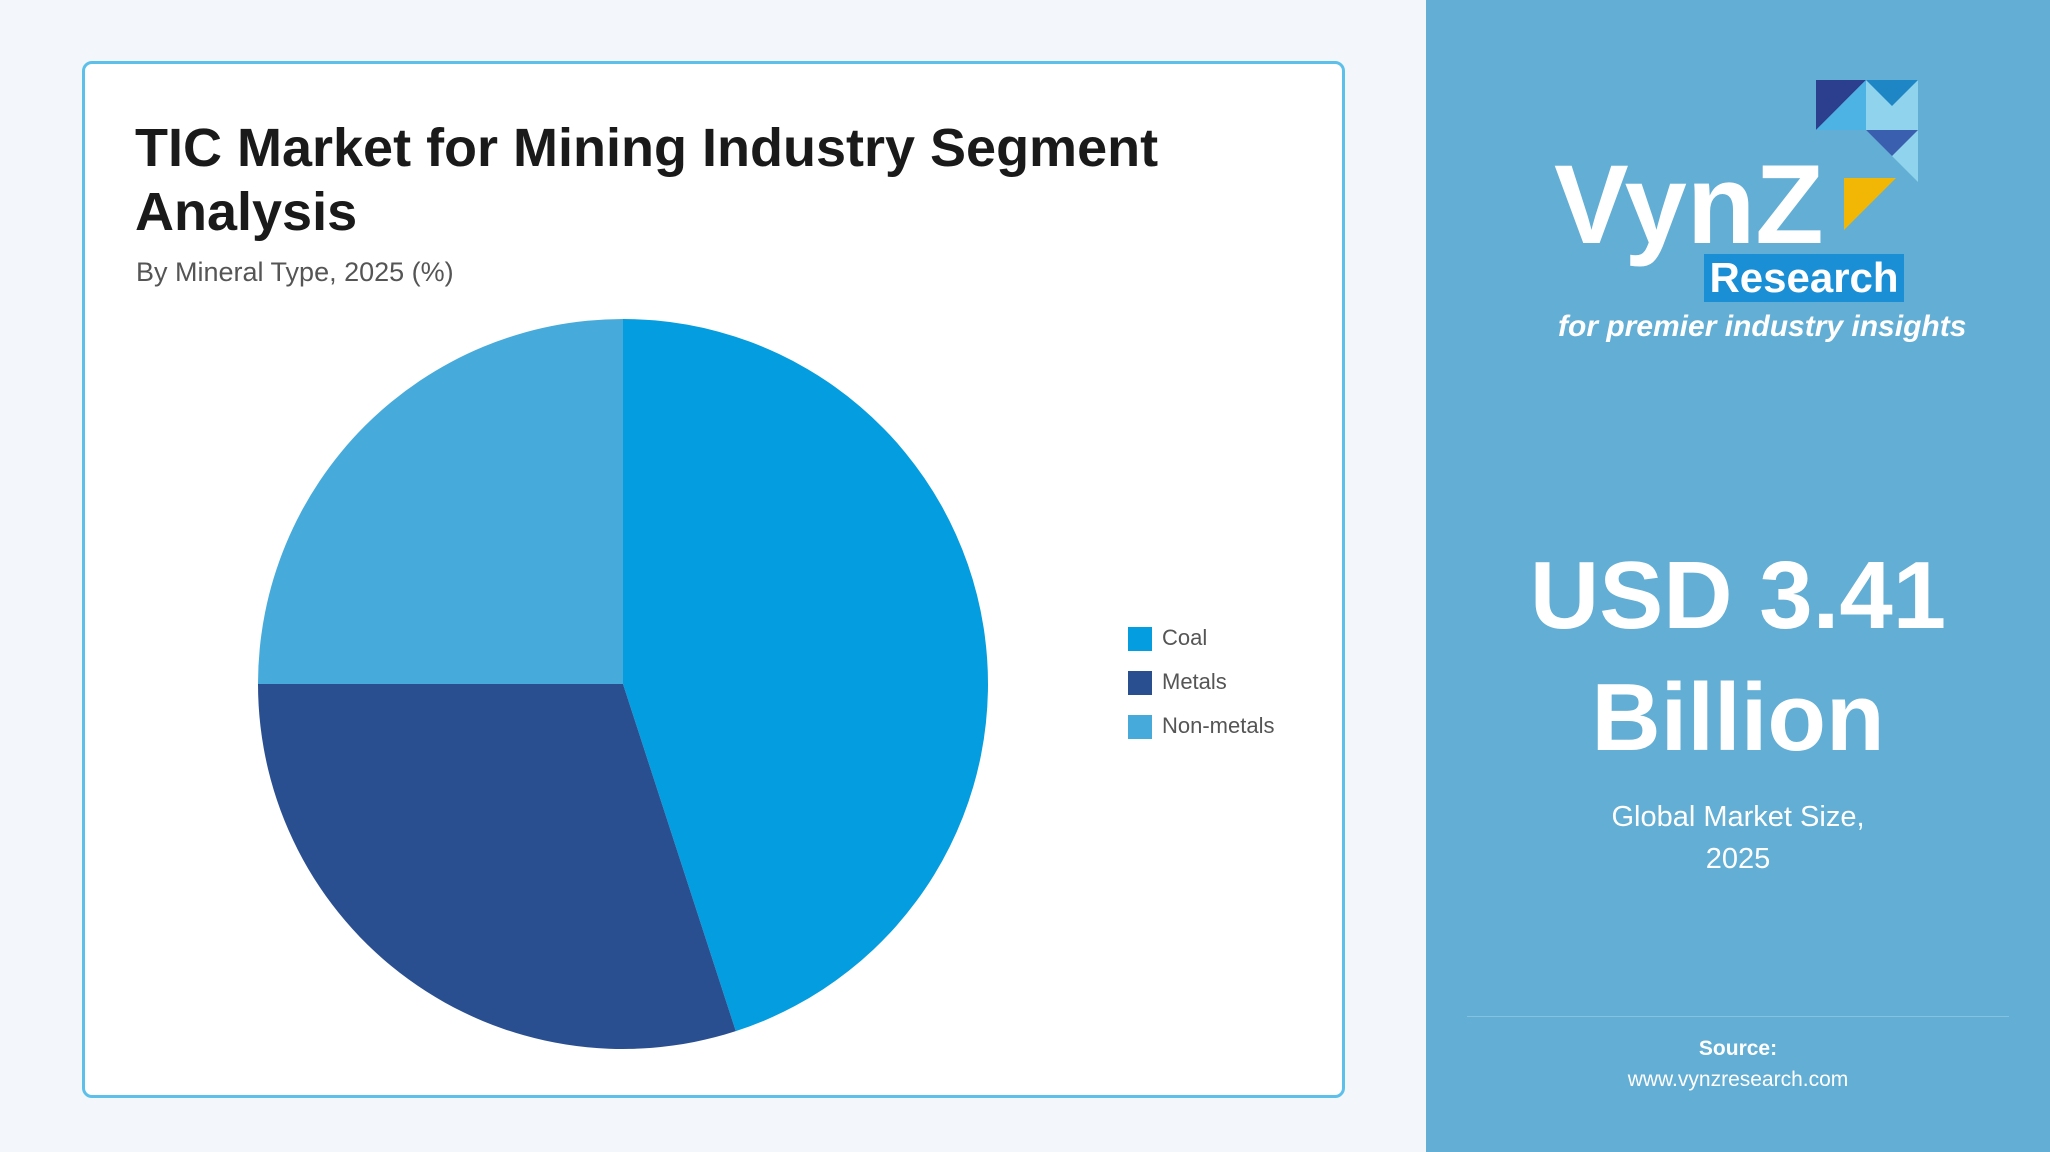 The height and width of the screenshot is (1152, 2050). I want to click on kpi-label: Global Market Size, 2025, so click(1738, 838).